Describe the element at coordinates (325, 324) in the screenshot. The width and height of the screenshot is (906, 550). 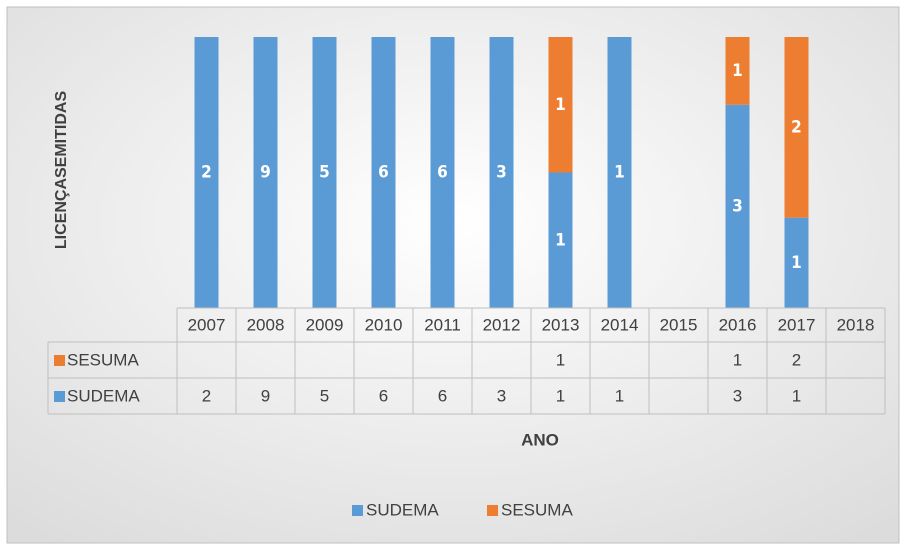
I see `x-tick-label: 2009` at that location.